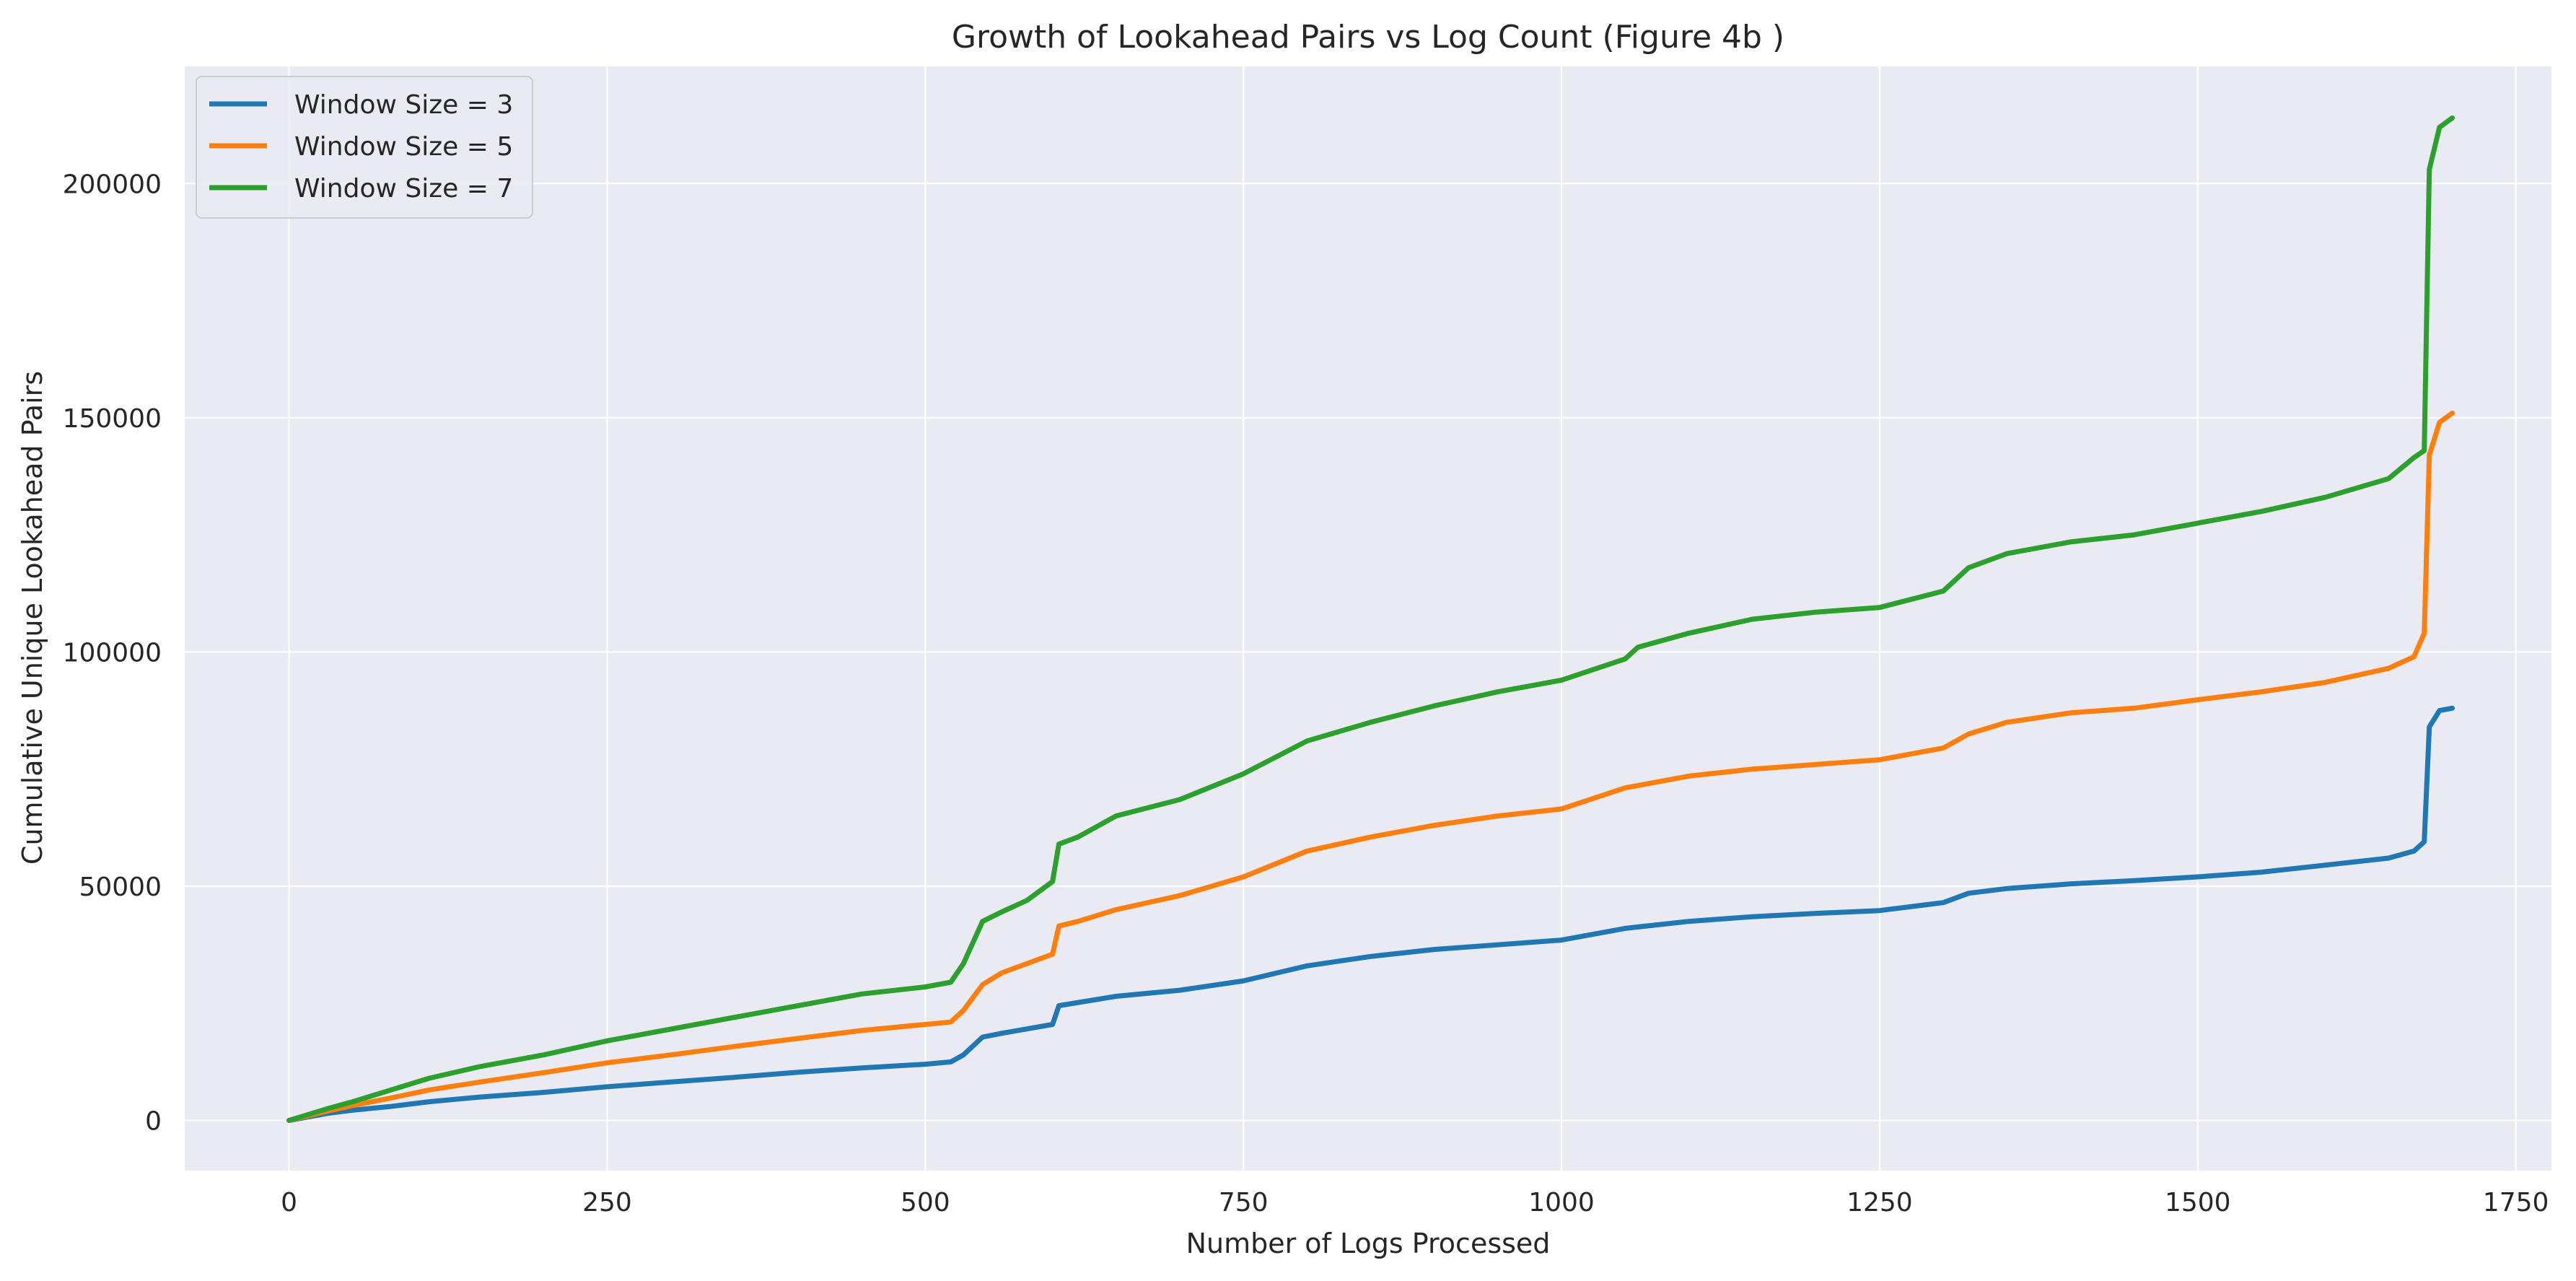  What do you see at coordinates (1561, 1202) in the screenshot?
I see `x-tick-label: 1000` at bounding box center [1561, 1202].